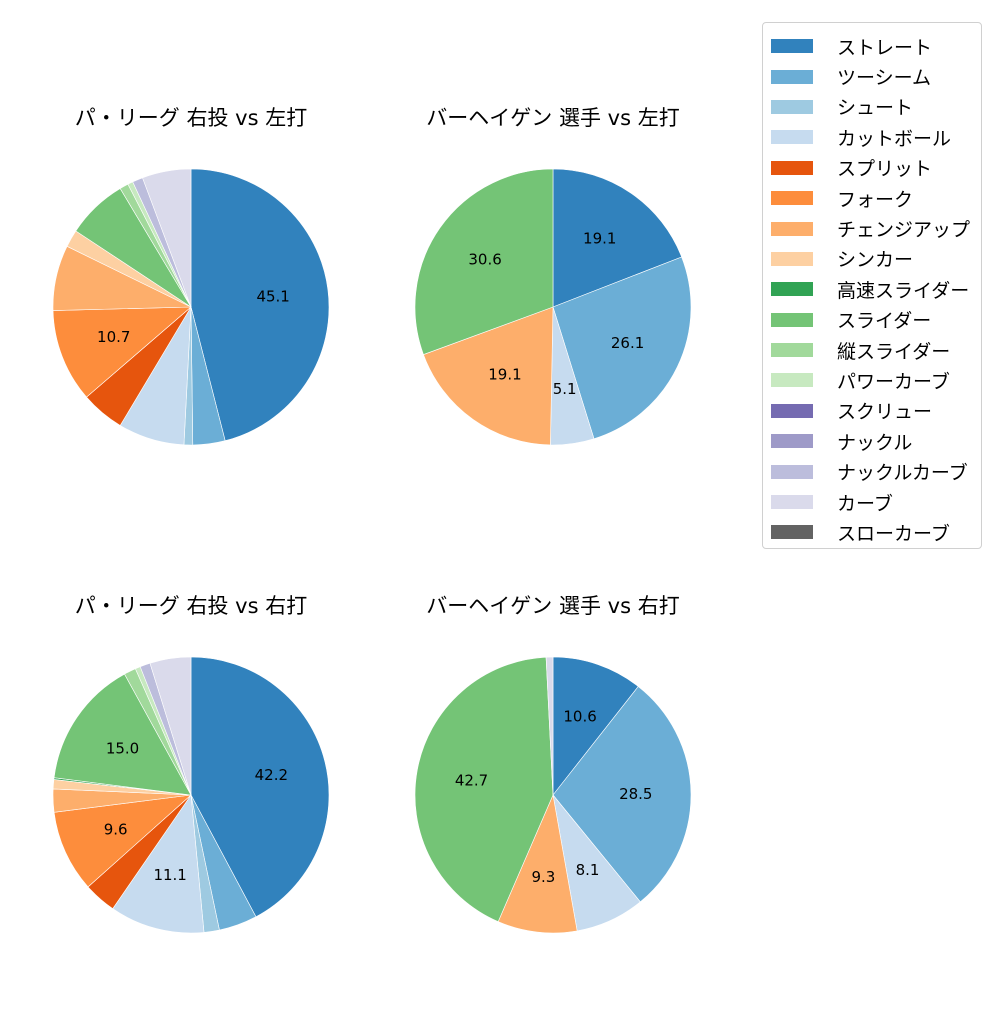 The width and height of the screenshot is (1000, 1010). I want to click on pie-panel-pl-vs-right: パ・リーグ 右投 vs 右打 42.2 11.1 9.6 15.0, so click(191, 800).